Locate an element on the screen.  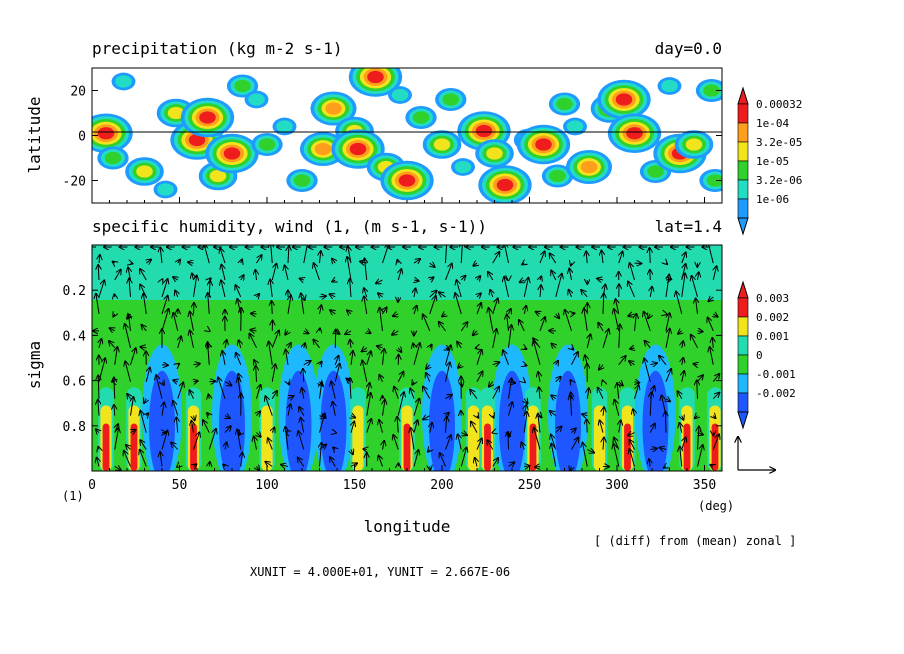
units-line: XUNIT = 4.000E+01, YUNIT = 2.667E-06 is located at coordinates (380, 572).